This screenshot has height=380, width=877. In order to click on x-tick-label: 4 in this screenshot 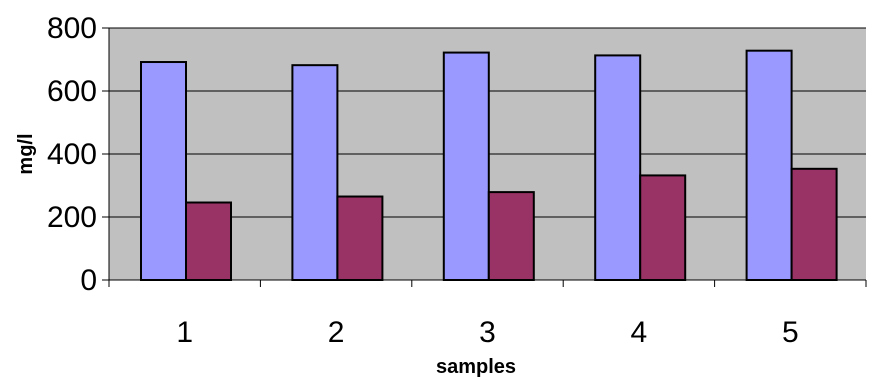, I will do `click(639, 332)`.